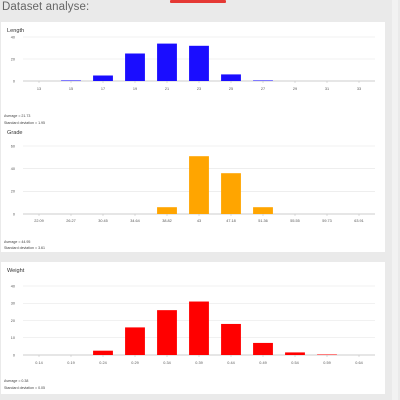  What do you see at coordinates (71, 221) in the screenshot?
I see `x-tick-label: 26.27` at bounding box center [71, 221].